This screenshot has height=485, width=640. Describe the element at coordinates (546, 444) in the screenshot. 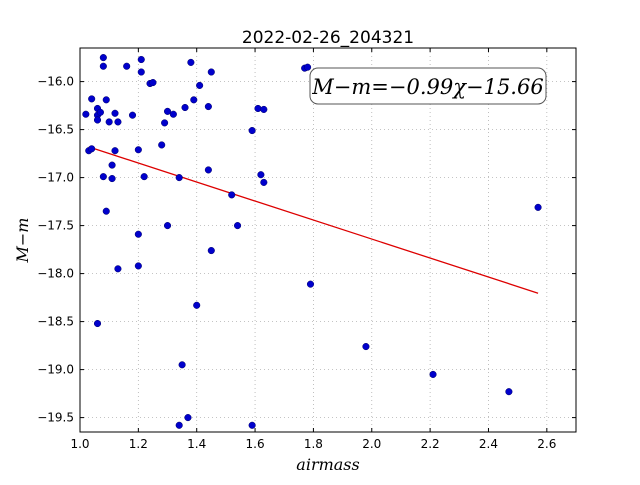

I see `x-tick-label: 2.6` at that location.